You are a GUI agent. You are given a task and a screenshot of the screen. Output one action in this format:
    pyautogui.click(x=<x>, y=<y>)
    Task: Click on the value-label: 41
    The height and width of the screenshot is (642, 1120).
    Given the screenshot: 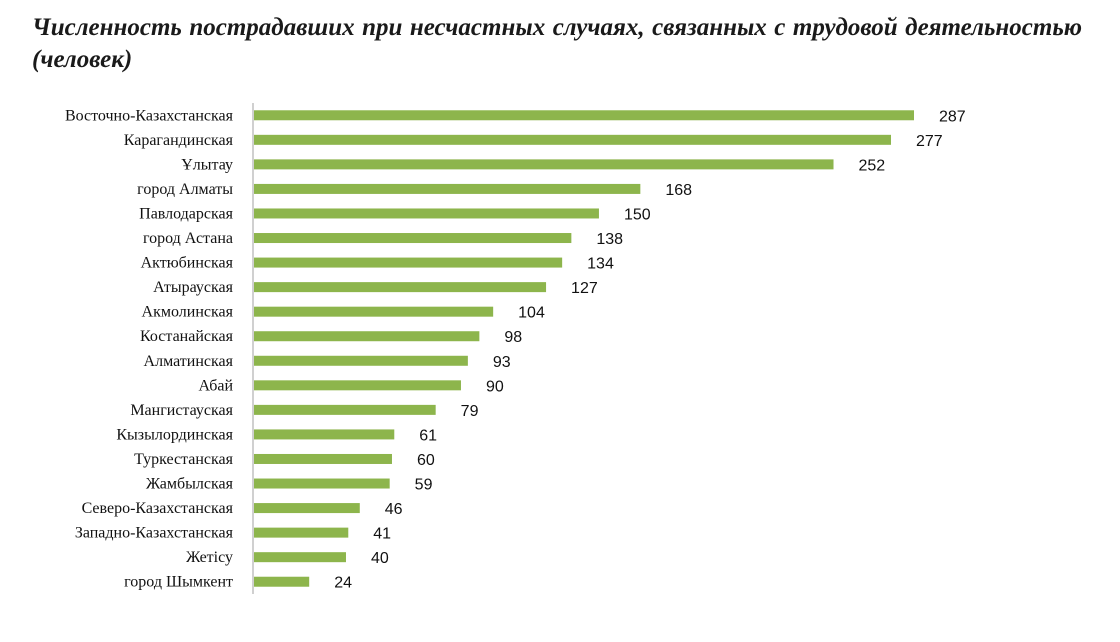 What is the action you would take?
    pyautogui.click(x=382, y=534)
    